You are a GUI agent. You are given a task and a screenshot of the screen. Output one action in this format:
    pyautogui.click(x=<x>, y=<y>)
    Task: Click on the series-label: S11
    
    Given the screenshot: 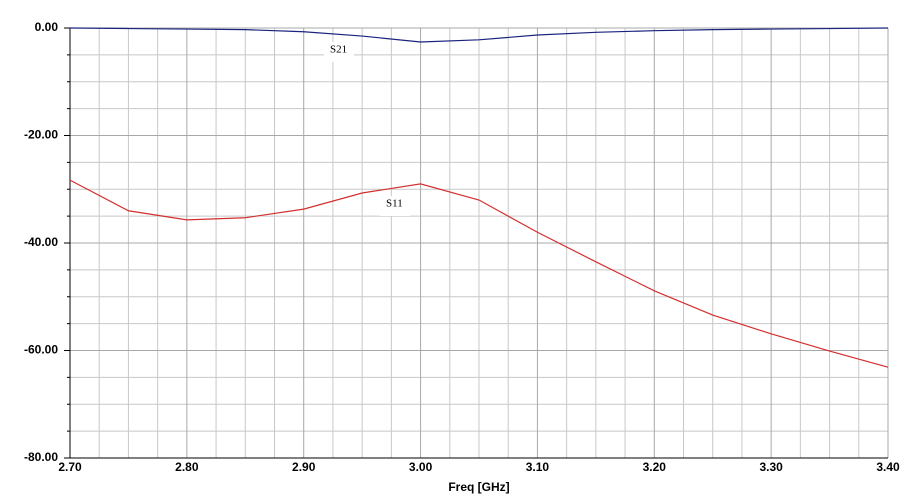 What is the action you would take?
    pyautogui.click(x=394, y=204)
    